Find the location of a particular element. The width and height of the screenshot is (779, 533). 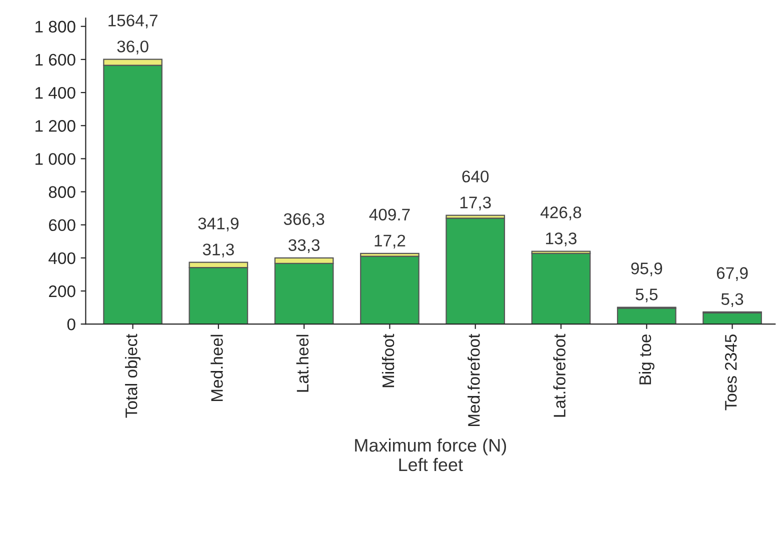

x-tick-label: Lat.forefoot is located at coordinates (559, 375).